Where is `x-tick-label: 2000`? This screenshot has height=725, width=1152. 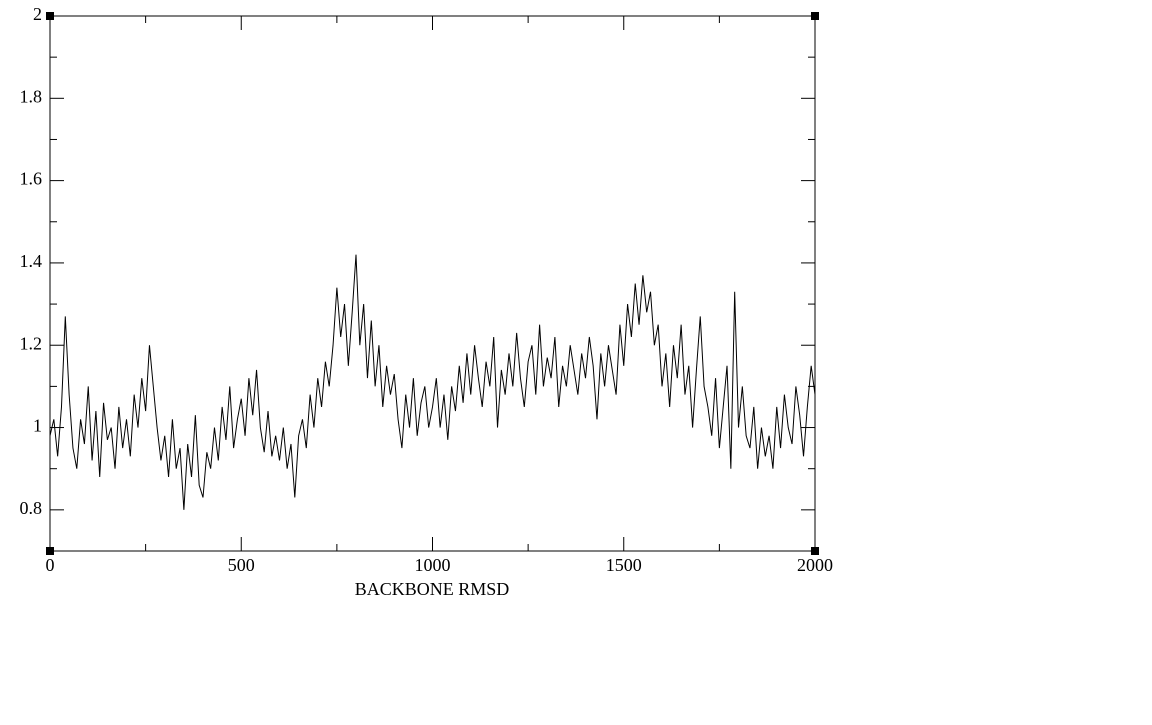 x-tick-label: 2000 is located at coordinates (815, 565).